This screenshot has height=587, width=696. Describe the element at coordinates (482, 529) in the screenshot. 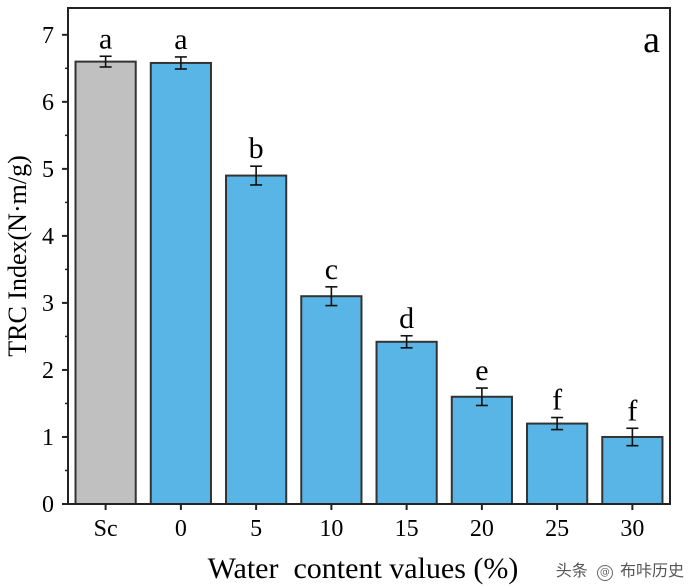

I see `x-tick-label-20: 20` at that location.